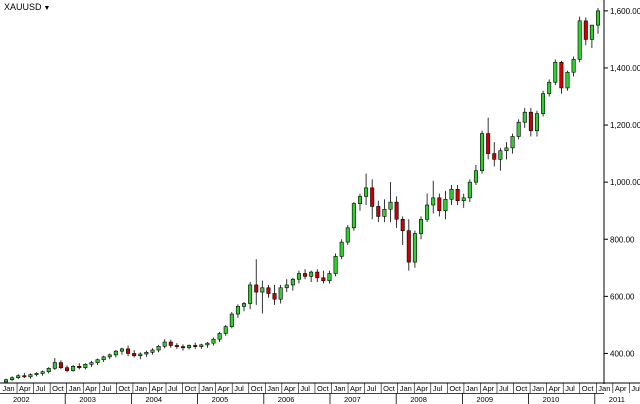 The height and width of the screenshot is (404, 640). Describe the element at coordinates (418, 399) in the screenshot. I see `year-label: 2008` at that location.